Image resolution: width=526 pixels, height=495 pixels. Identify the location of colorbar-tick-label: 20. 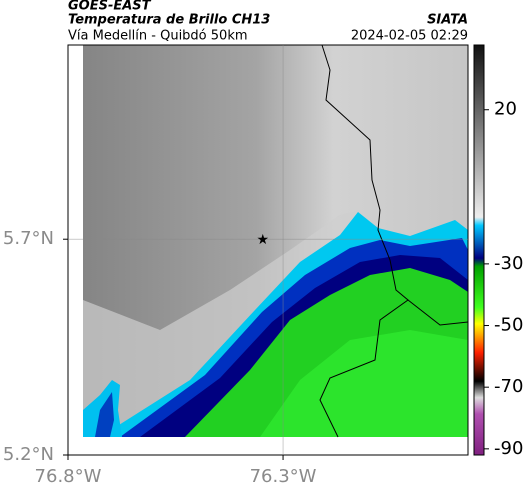
(505, 109).